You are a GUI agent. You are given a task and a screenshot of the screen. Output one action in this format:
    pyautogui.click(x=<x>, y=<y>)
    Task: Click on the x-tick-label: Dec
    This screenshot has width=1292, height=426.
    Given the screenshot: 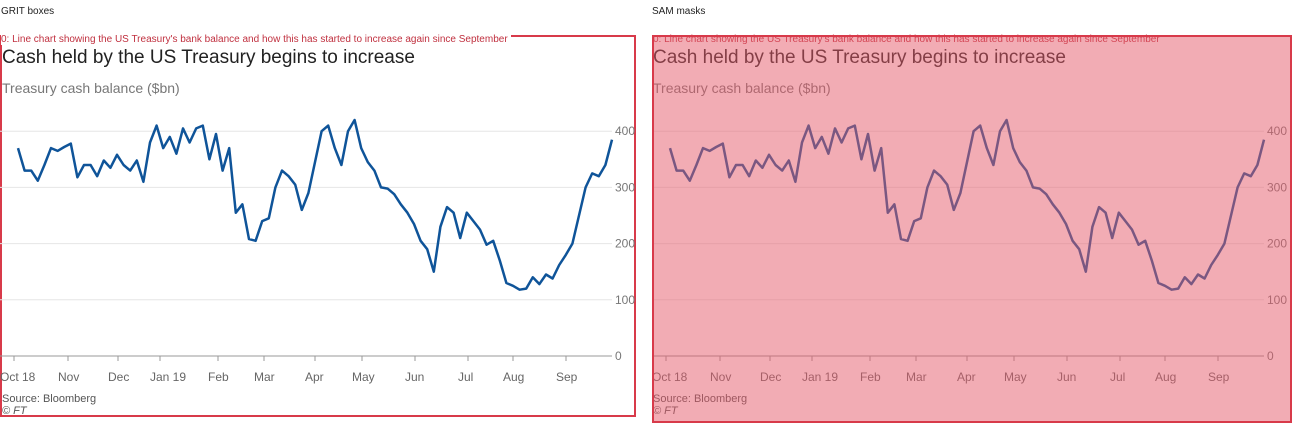 What is the action you would take?
    pyautogui.click(x=118, y=377)
    